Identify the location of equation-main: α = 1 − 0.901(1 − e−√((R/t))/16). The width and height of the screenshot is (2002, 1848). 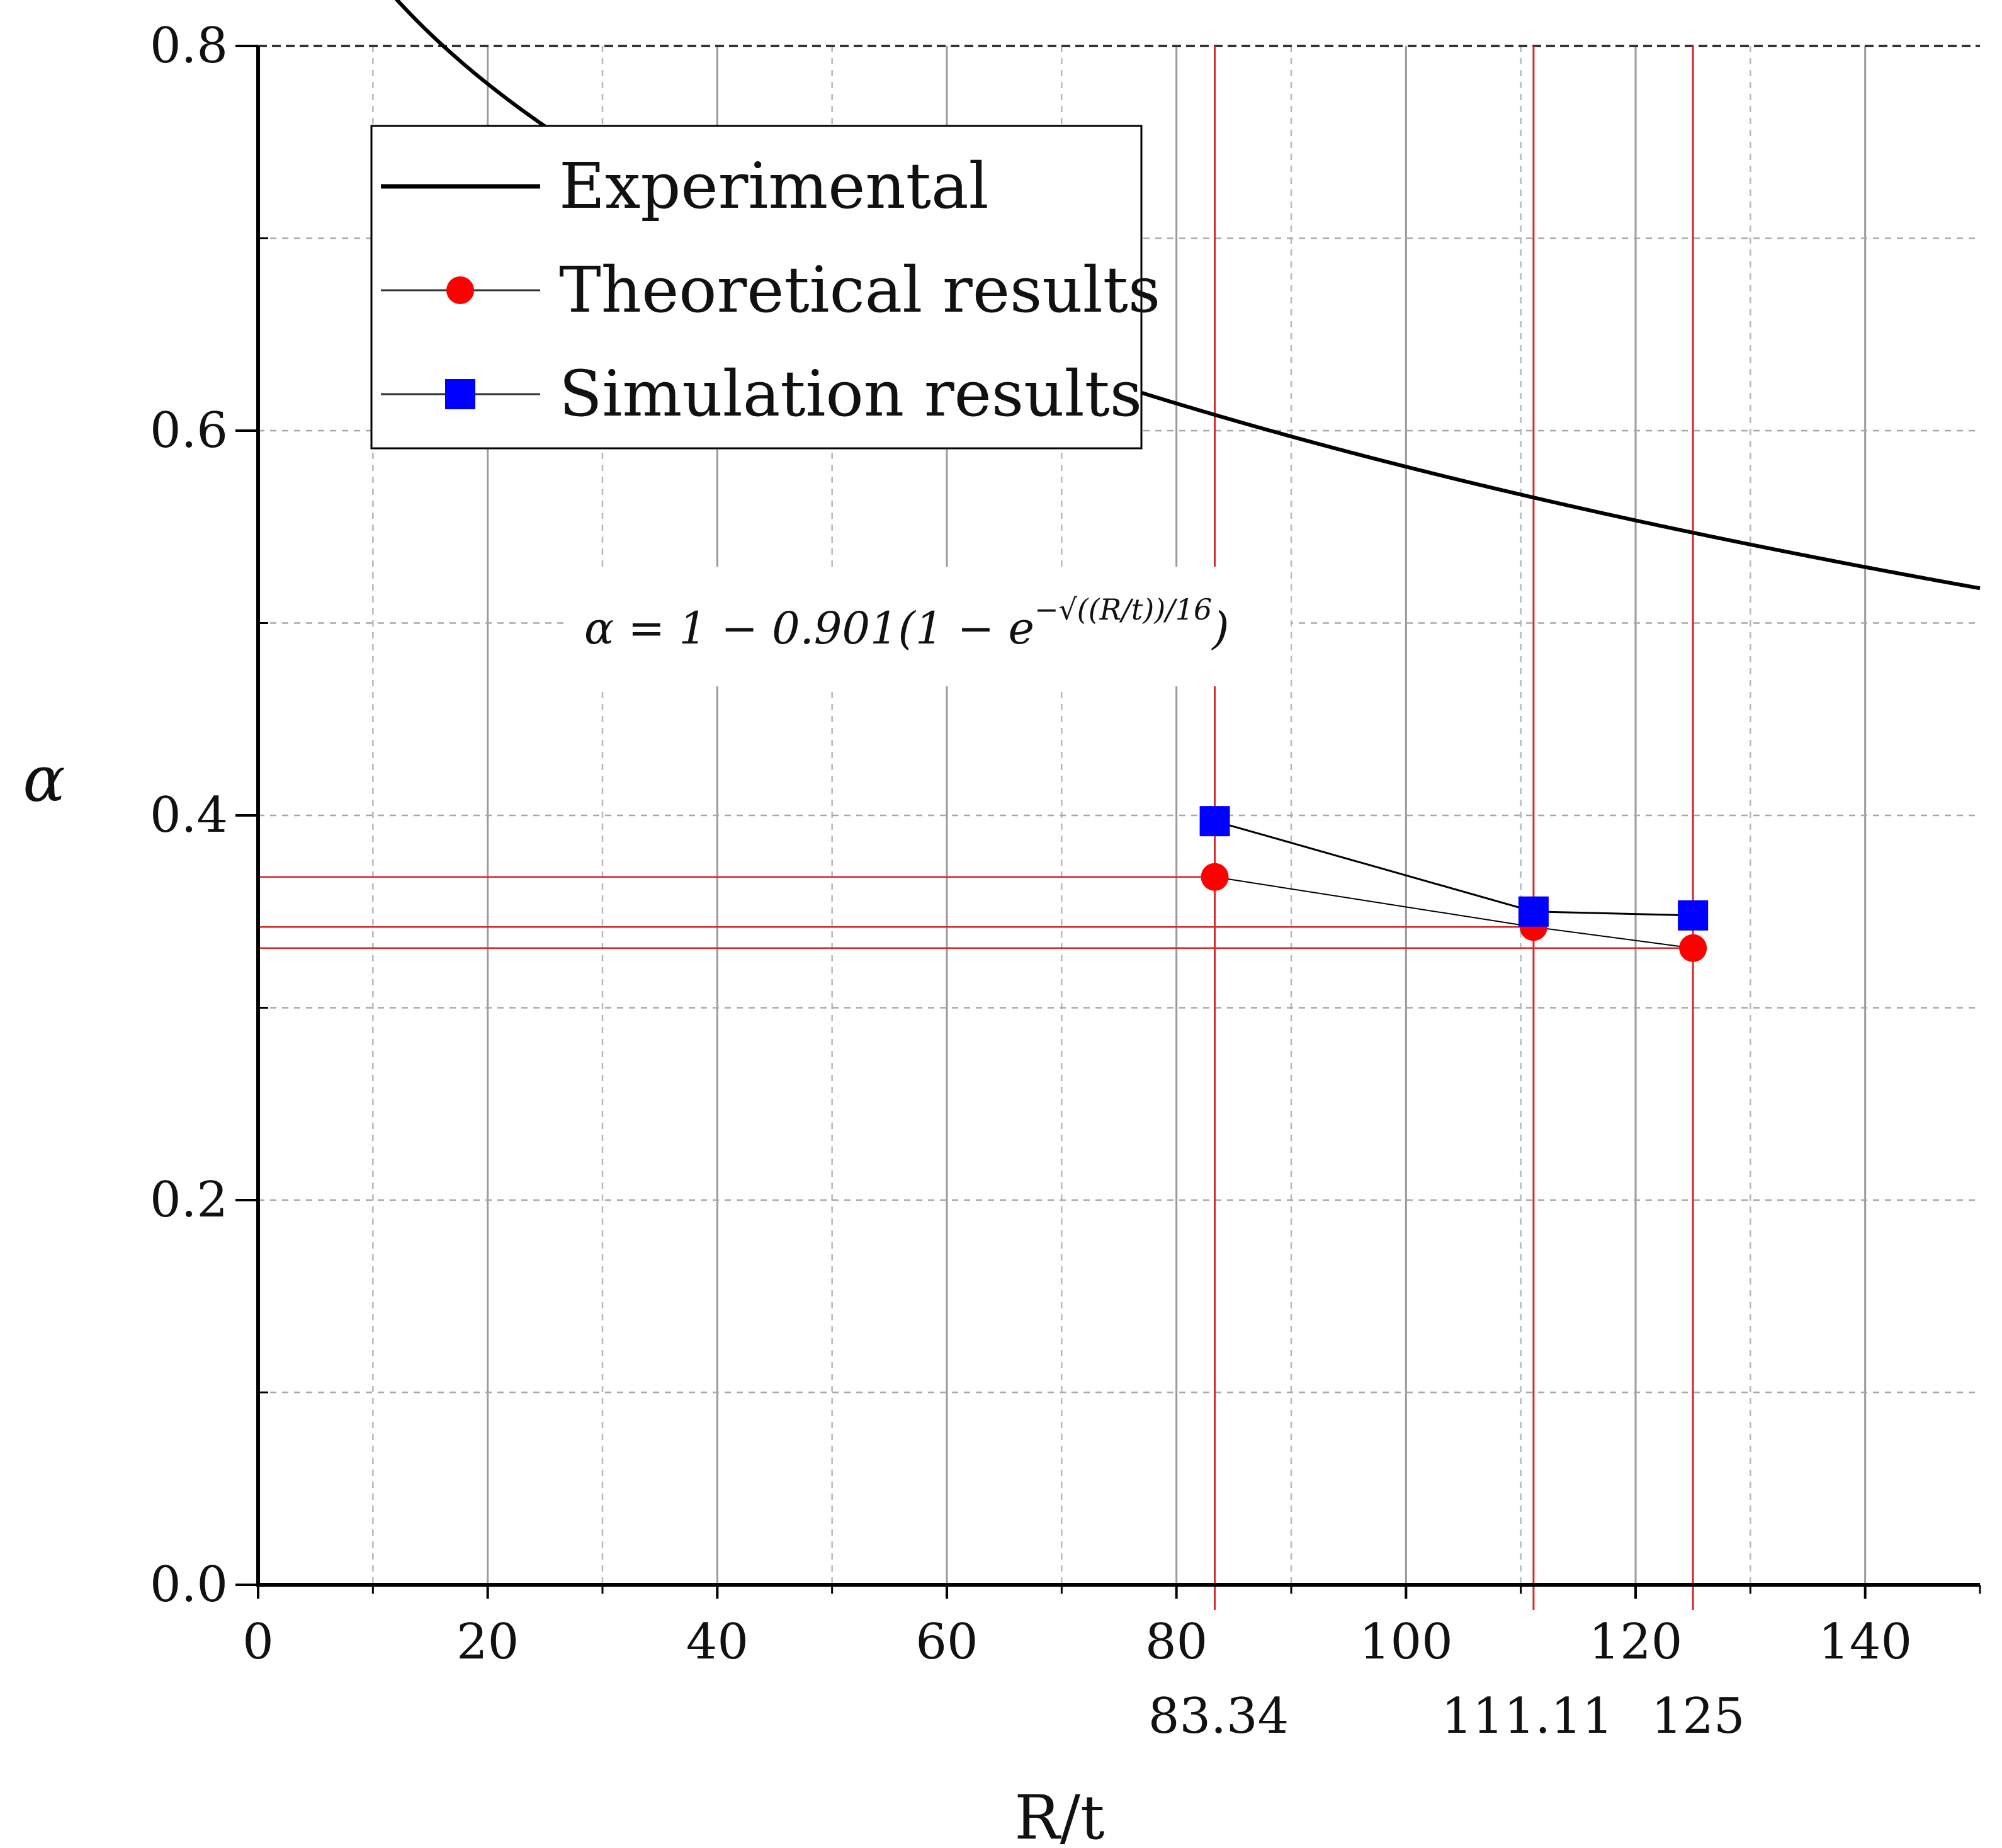
(907, 623).